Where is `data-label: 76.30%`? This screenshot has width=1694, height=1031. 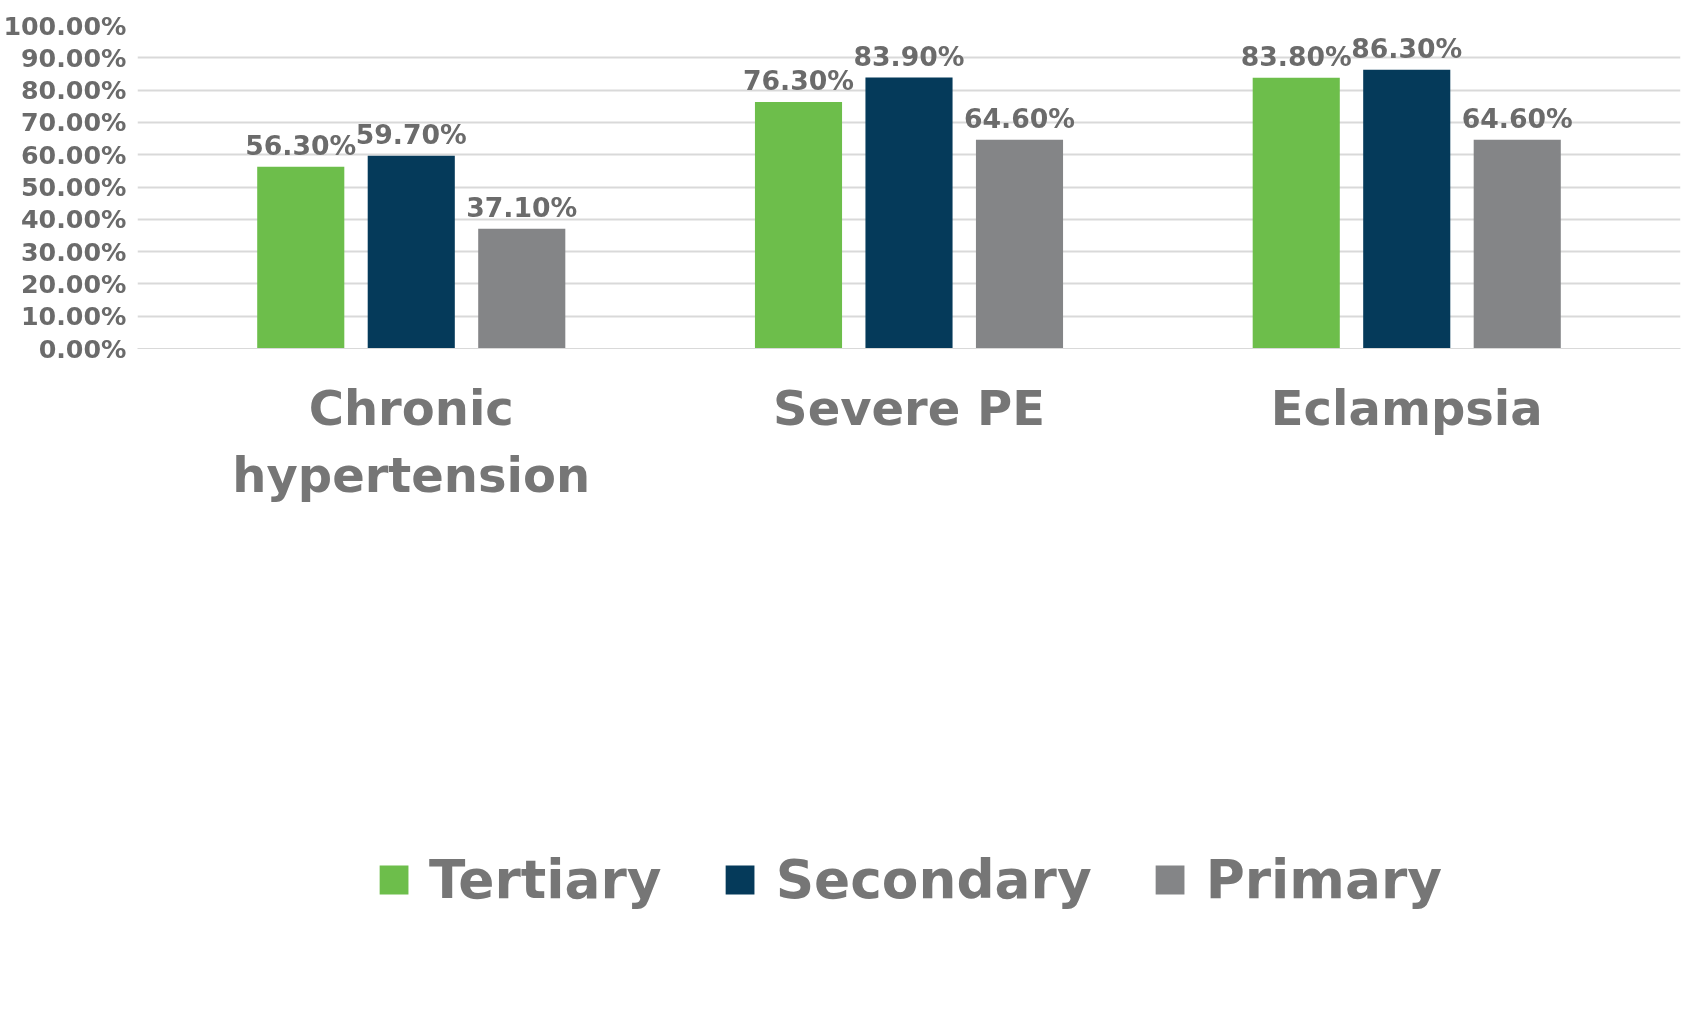 data-label: 76.30% is located at coordinates (798, 81).